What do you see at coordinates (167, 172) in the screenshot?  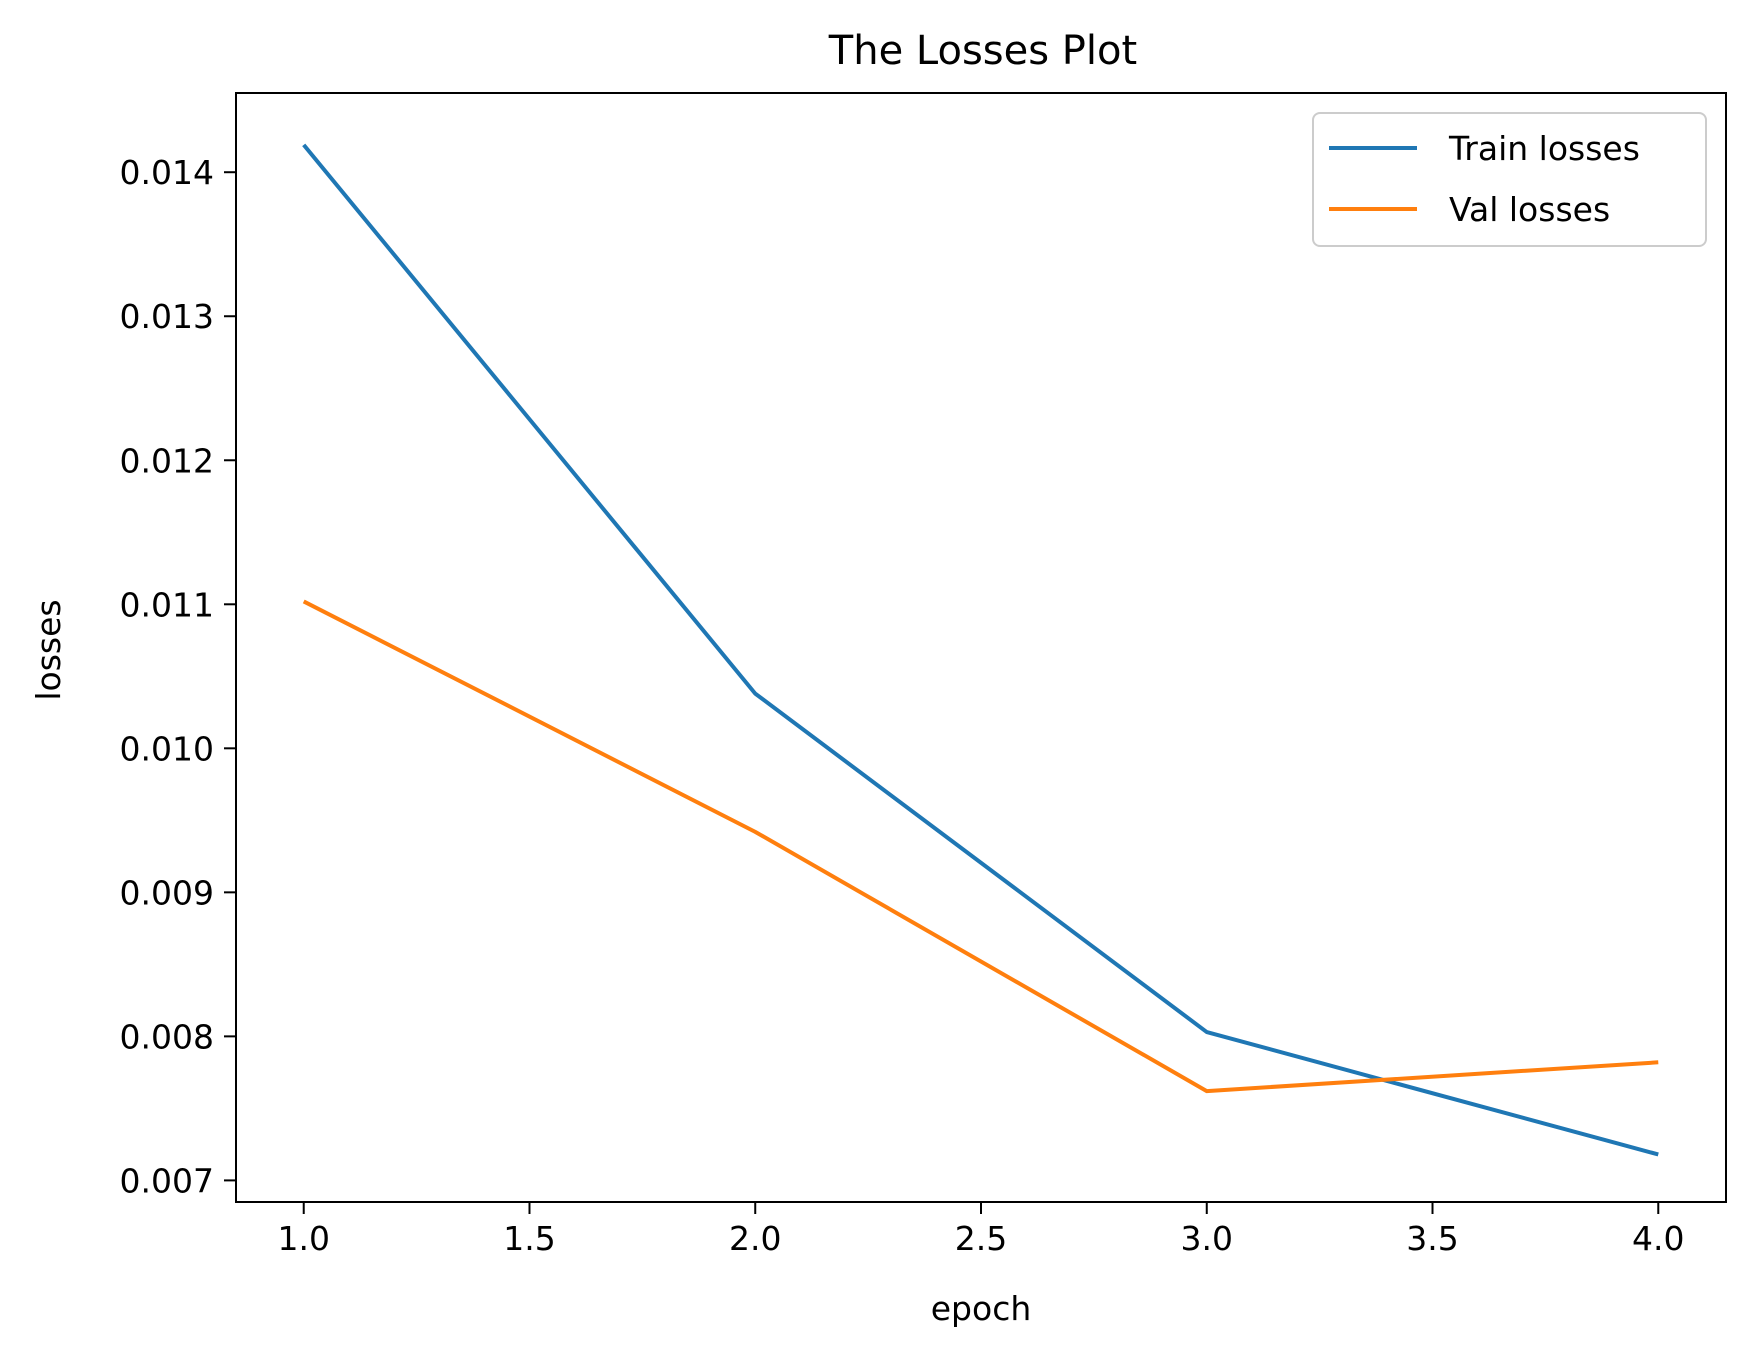 I see `y-tick-label: 0.014` at bounding box center [167, 172].